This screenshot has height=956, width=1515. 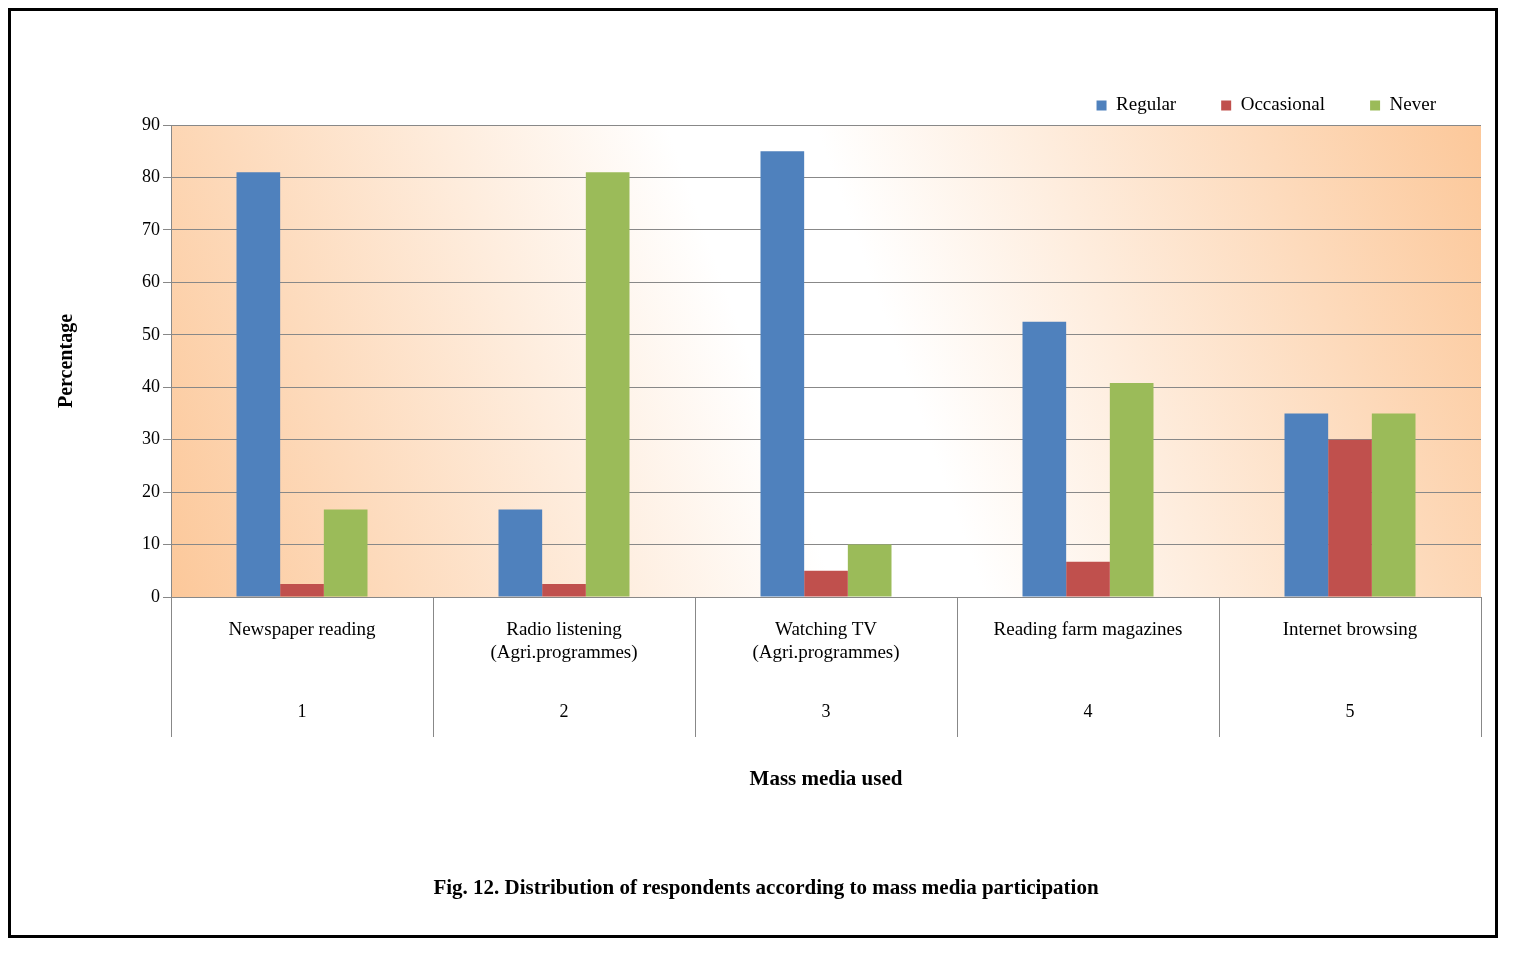 What do you see at coordinates (1350, 710) in the screenshot?
I see `text: 5` at bounding box center [1350, 710].